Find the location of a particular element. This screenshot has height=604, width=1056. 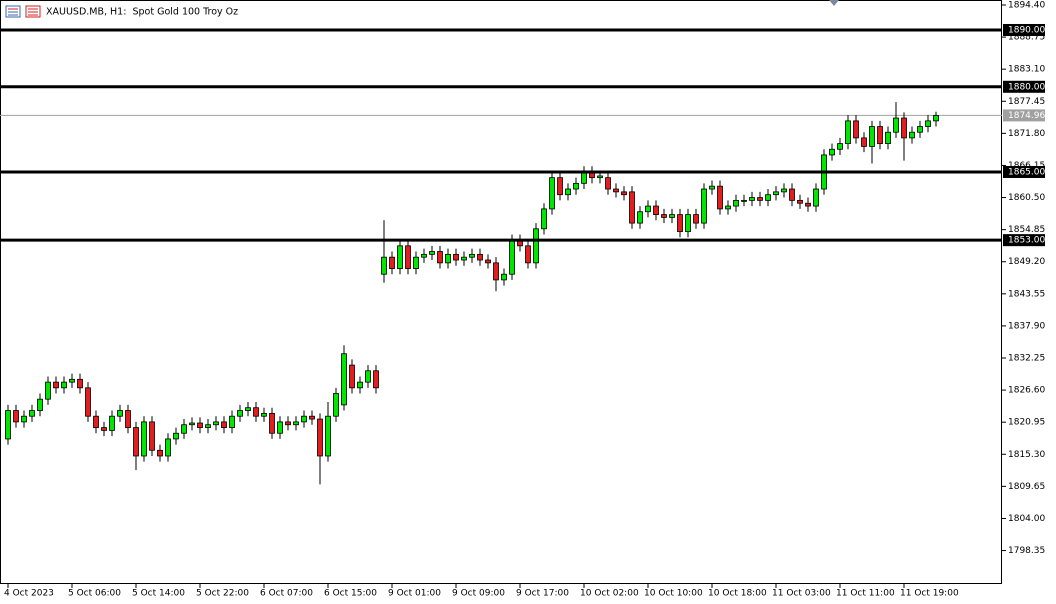

x-tick-label: 5 Oct 06:00 is located at coordinates (94, 594).